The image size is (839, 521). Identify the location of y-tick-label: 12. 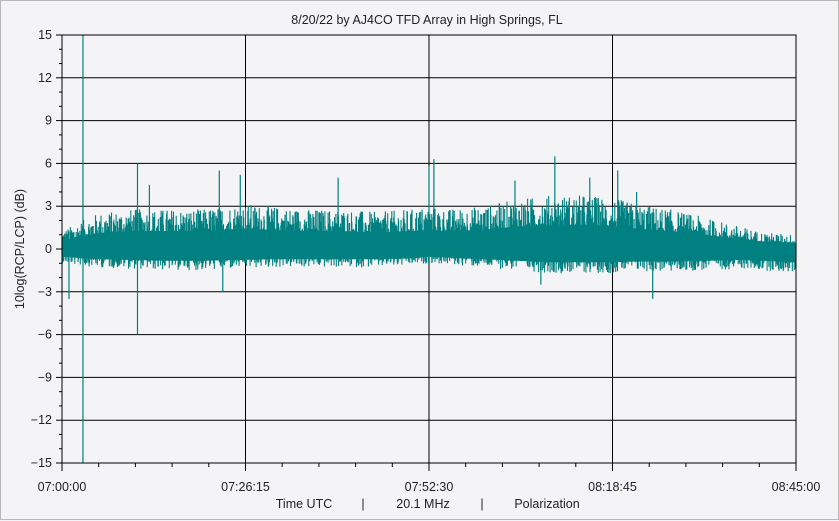
(45, 78).